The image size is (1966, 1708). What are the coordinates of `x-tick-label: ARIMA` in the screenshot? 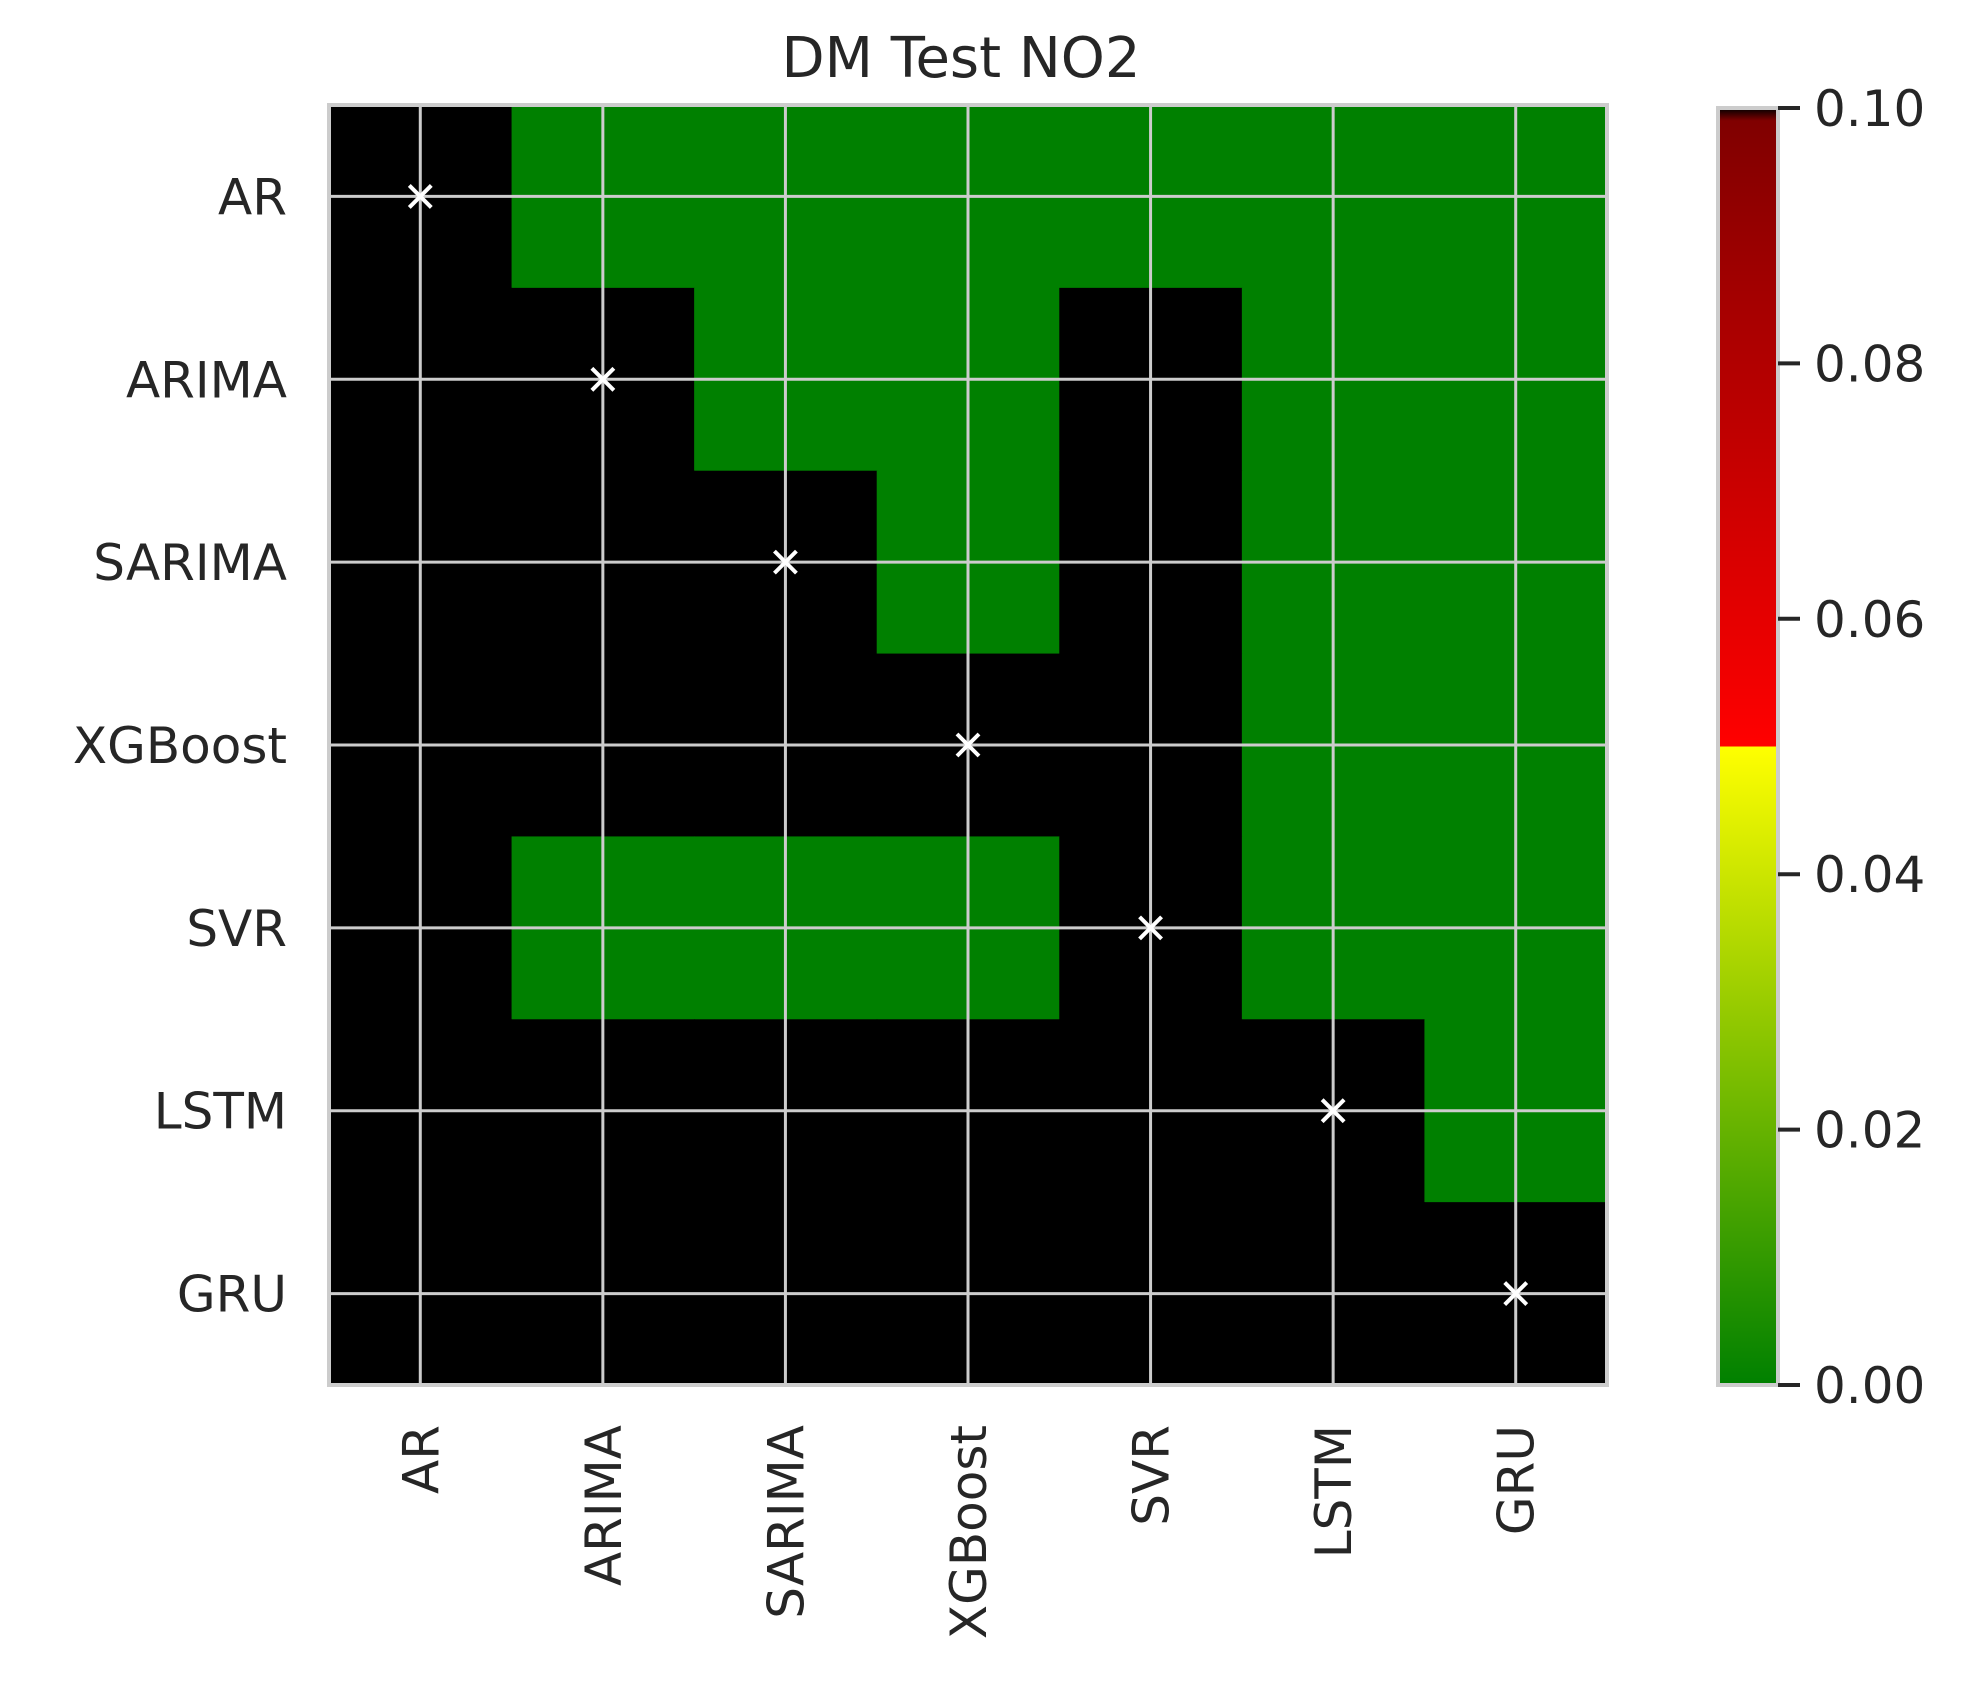 It's located at (604, 1505).